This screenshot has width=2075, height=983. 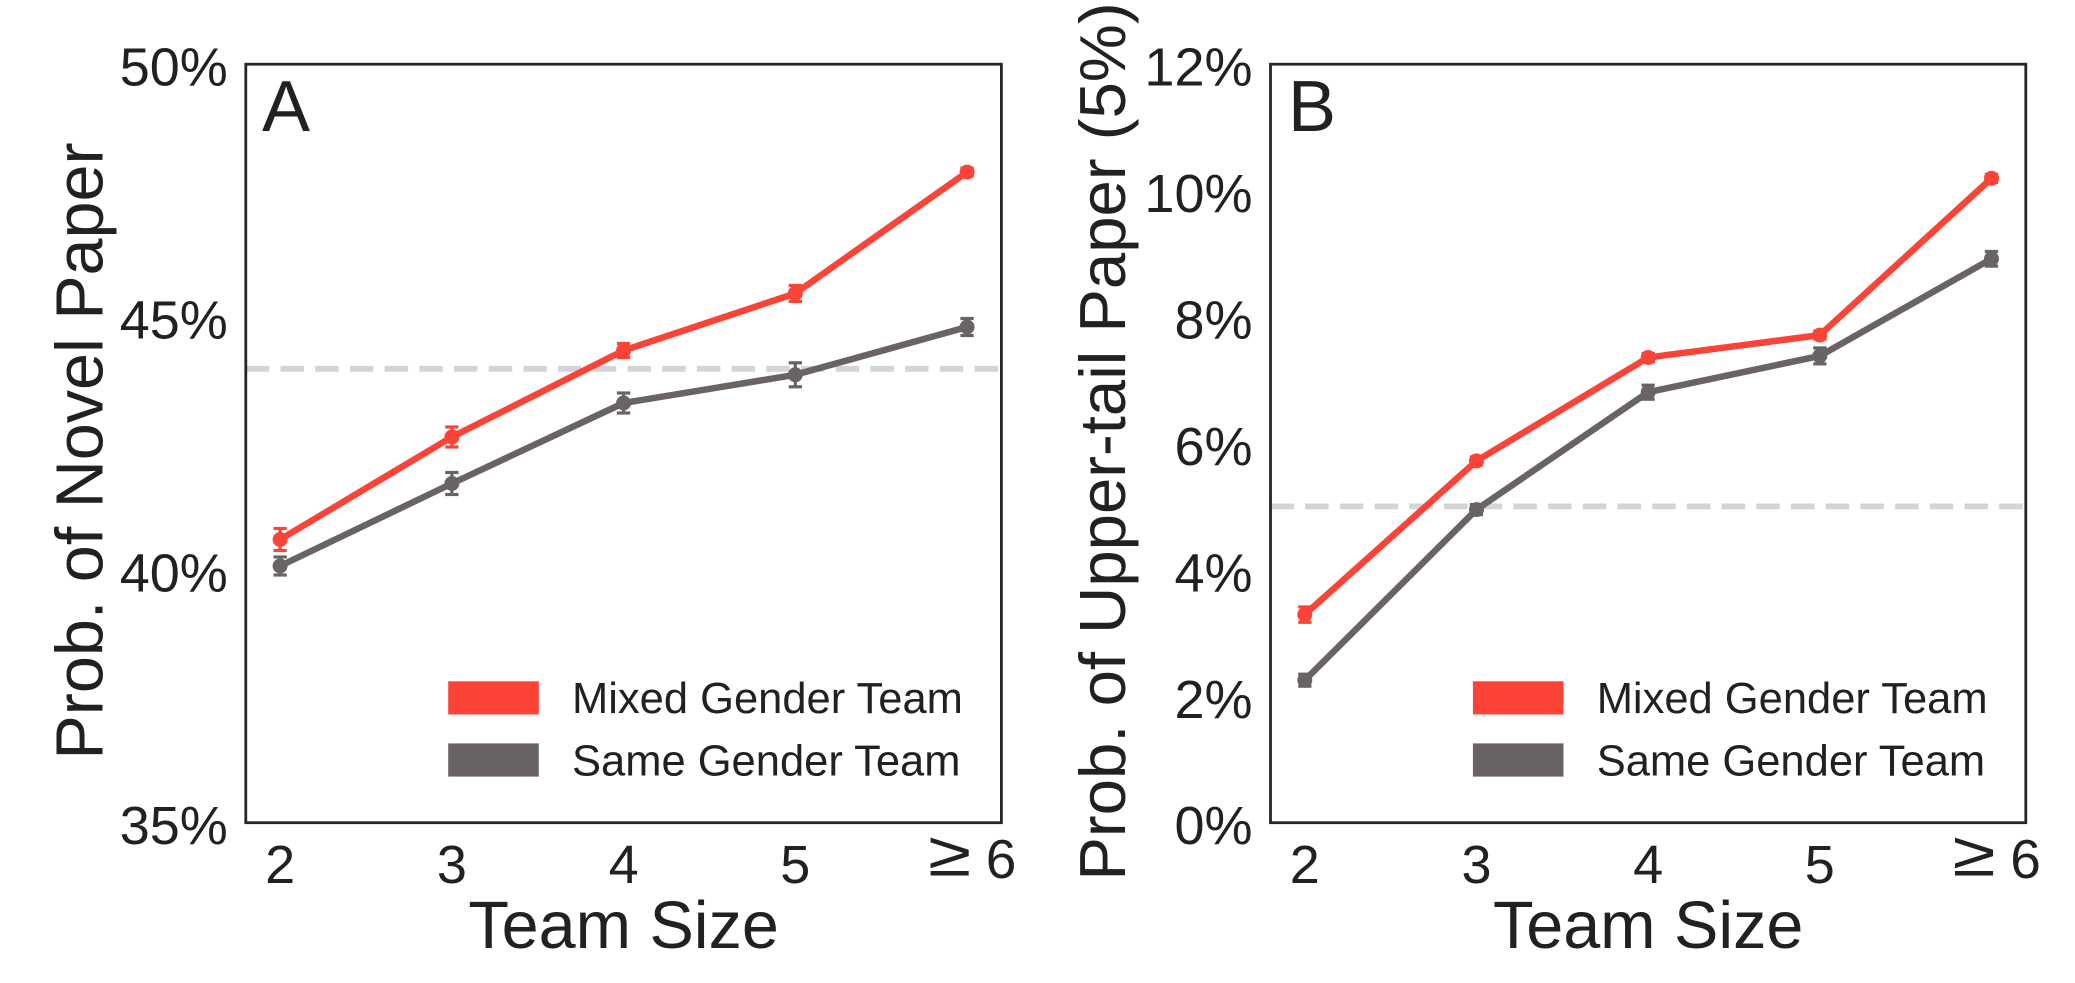 What do you see at coordinates (174, 68) in the screenshot?
I see `svg-text: 50%` at bounding box center [174, 68].